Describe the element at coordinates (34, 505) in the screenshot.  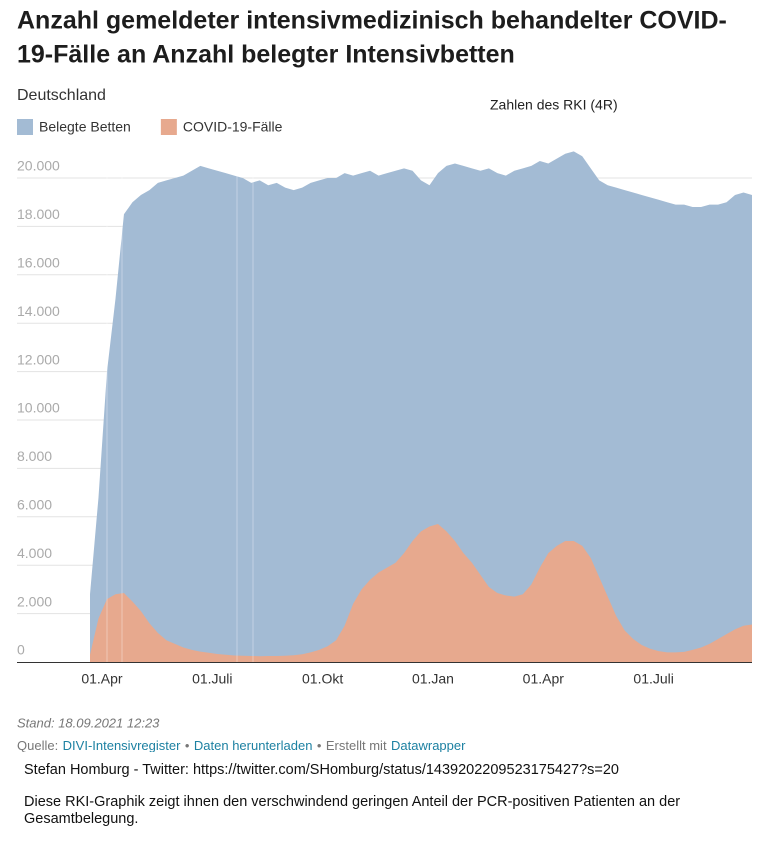
I see `y-tick-label: 6.000` at that location.